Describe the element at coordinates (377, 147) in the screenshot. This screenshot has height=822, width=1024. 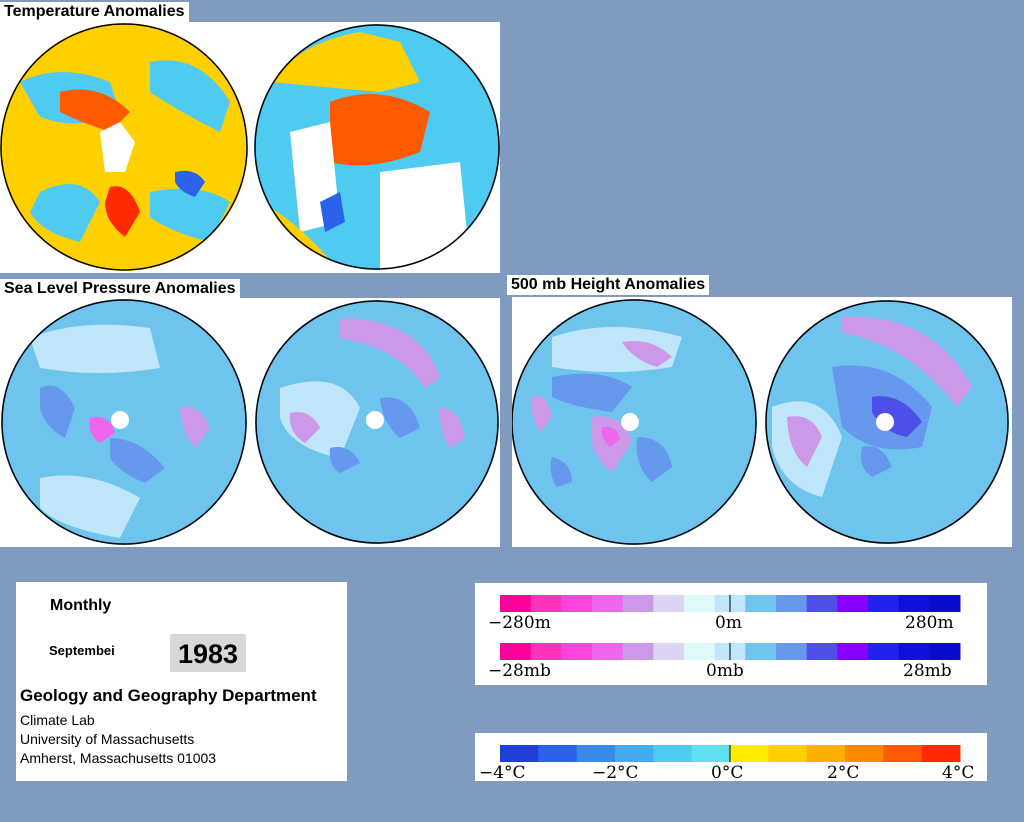
I see `temp-map-south` at that location.